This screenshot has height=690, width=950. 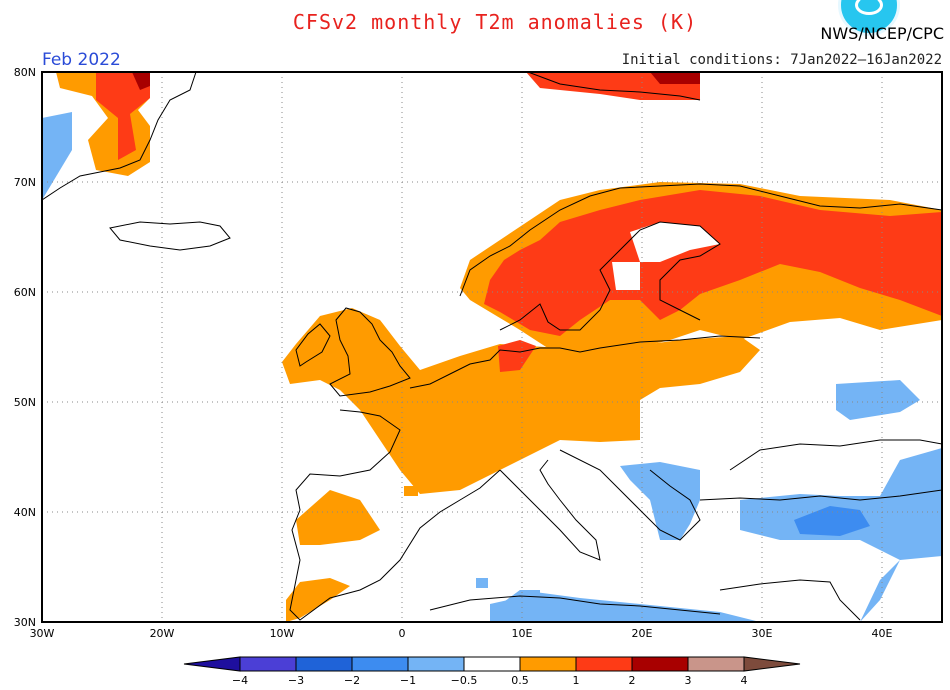 I want to click on latitude-labels: 80N 70N 60N 50N 40N 30N, so click(x=25, y=347).